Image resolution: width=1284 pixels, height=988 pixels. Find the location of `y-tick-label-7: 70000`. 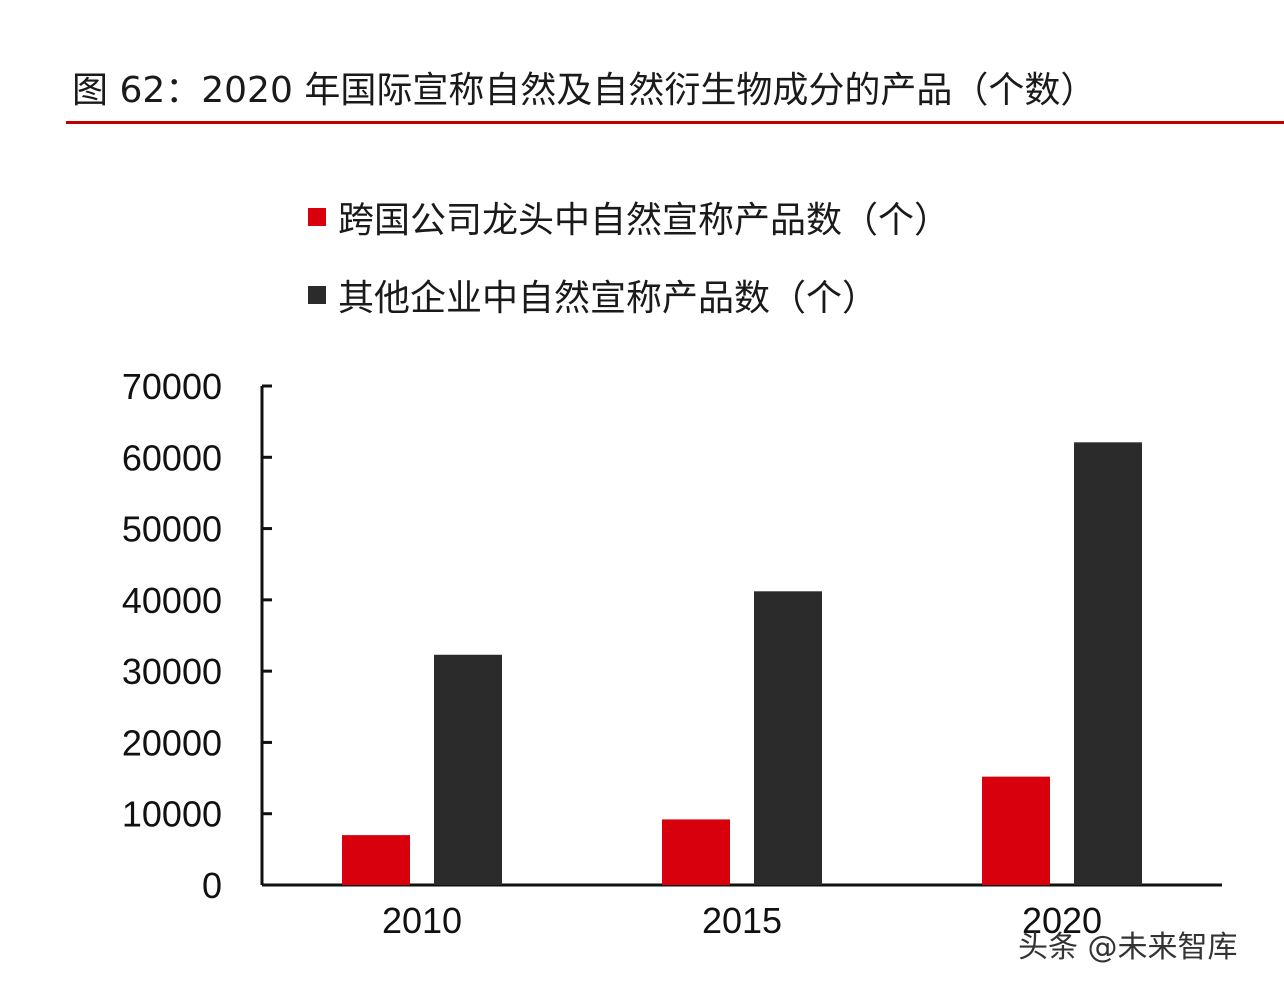

y-tick-label-7: 70000 is located at coordinates (172, 386).